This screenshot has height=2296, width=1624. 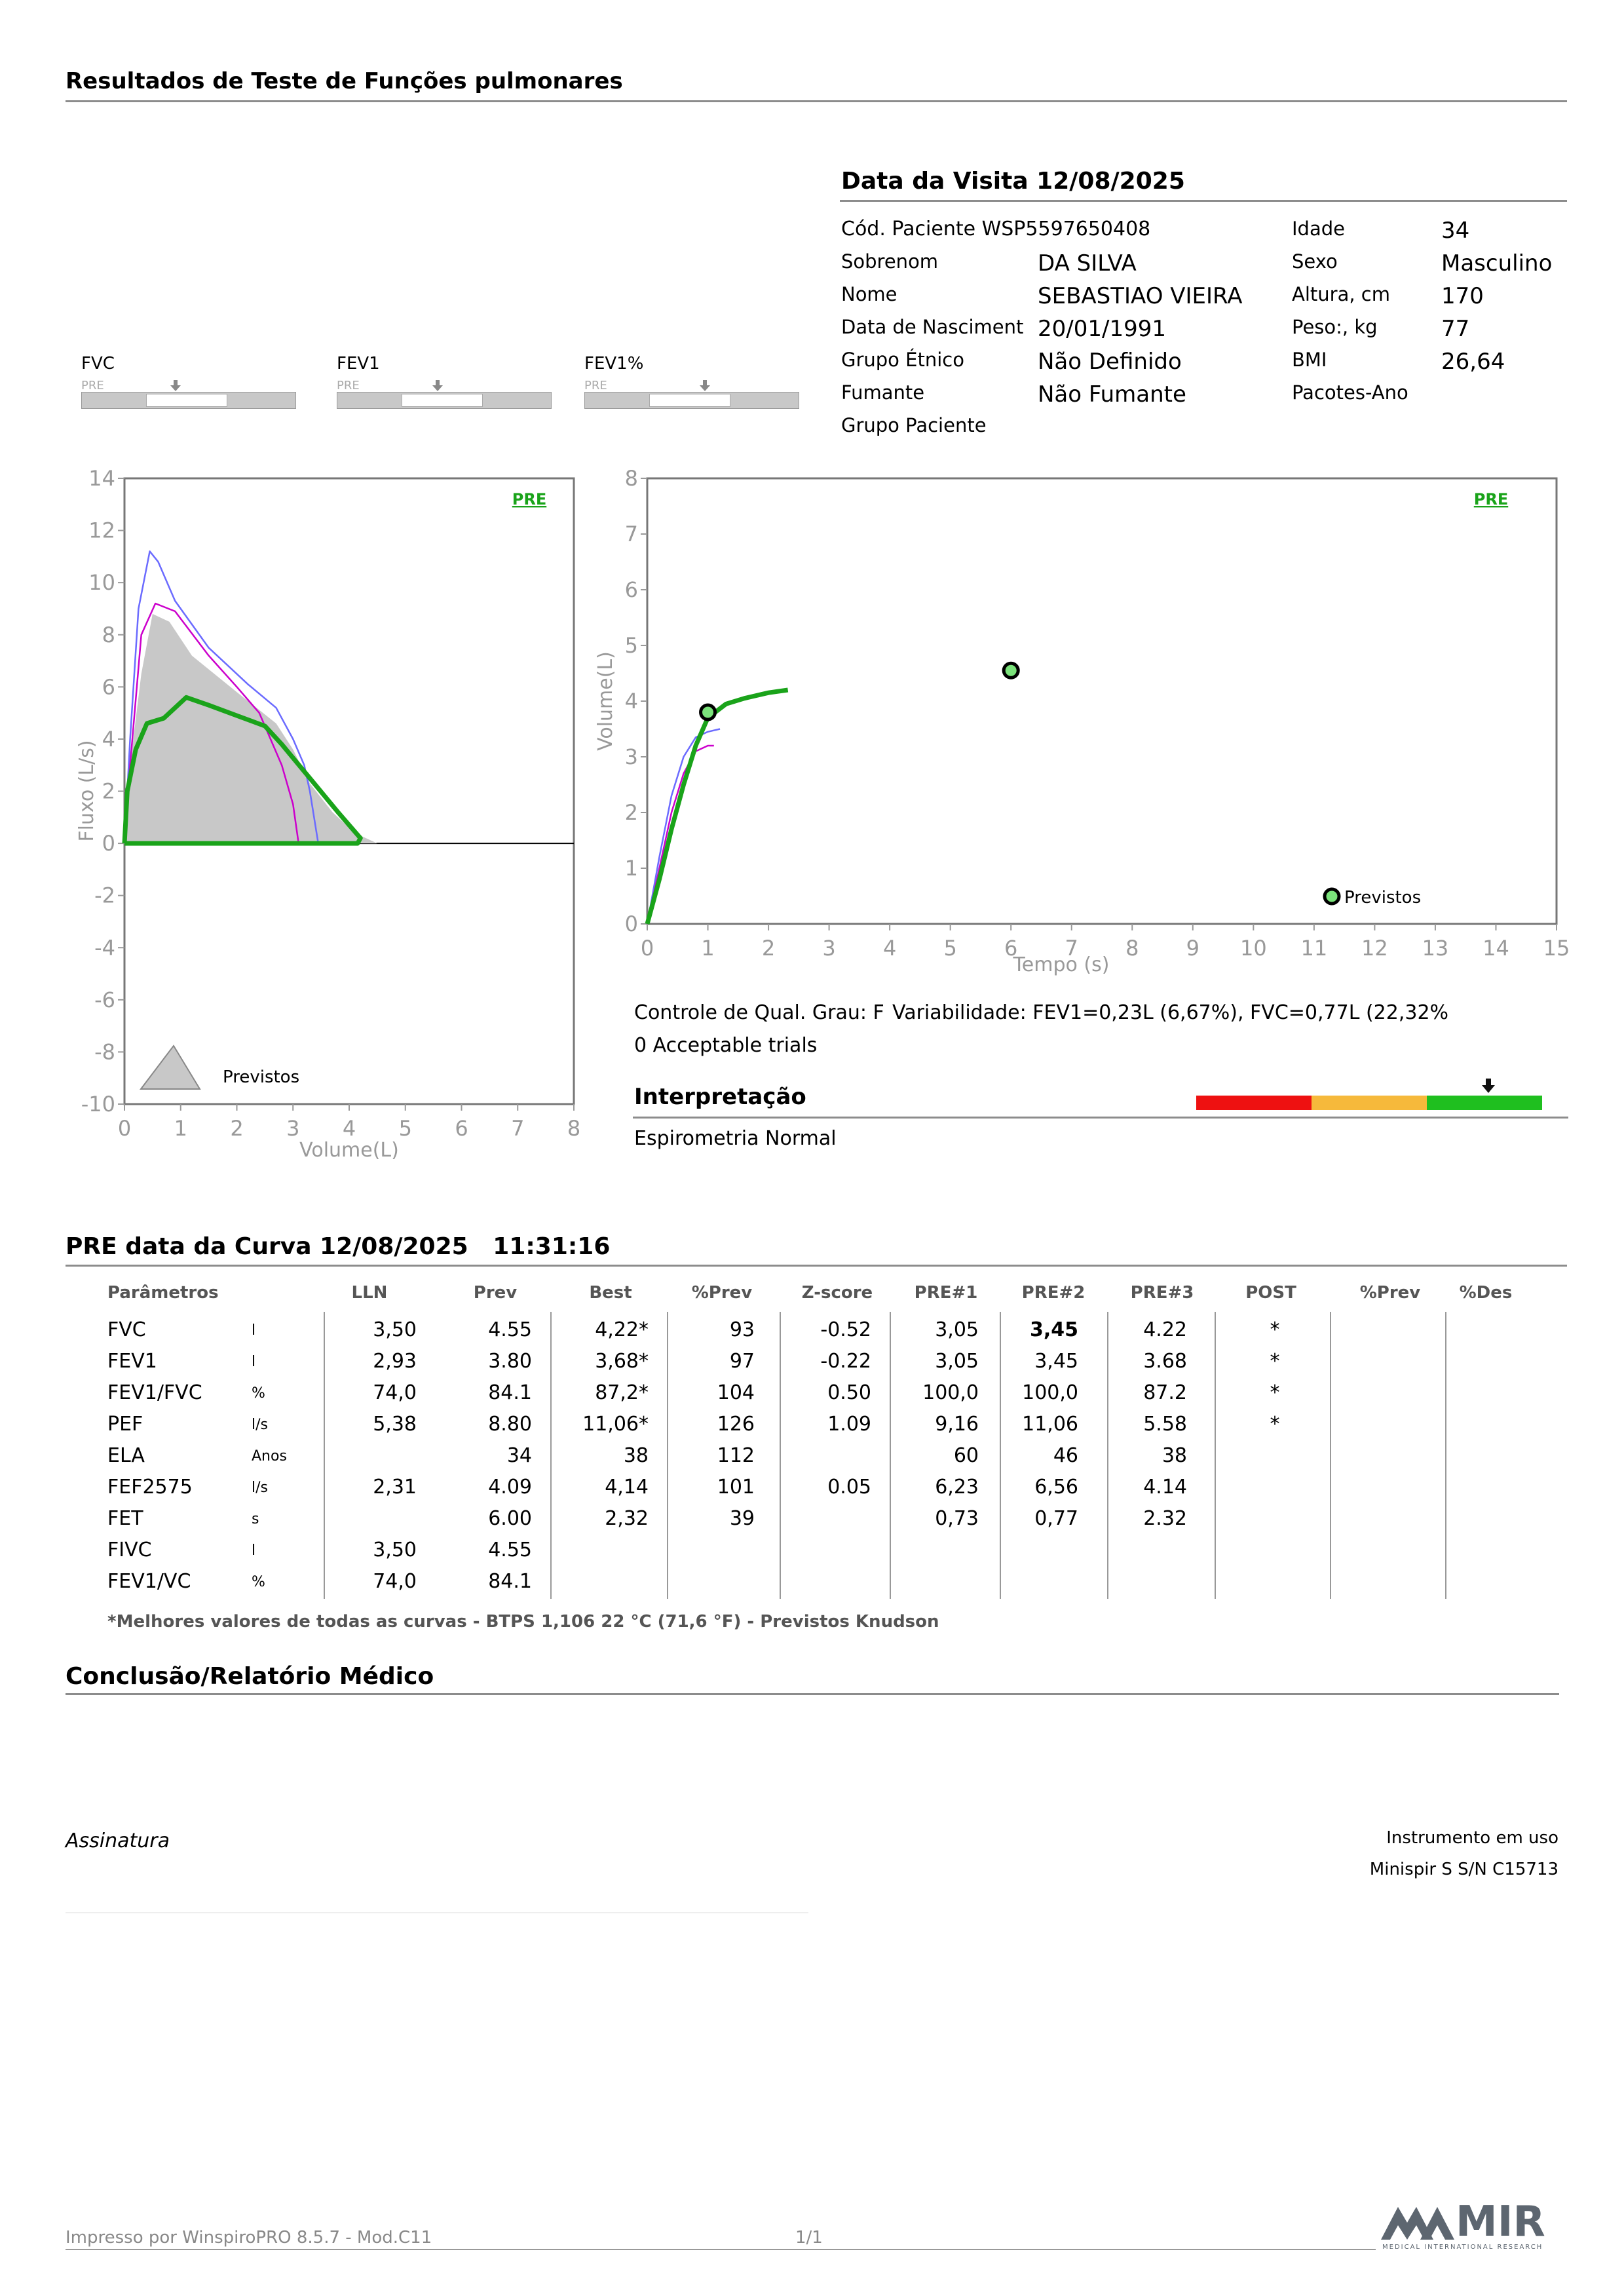 What do you see at coordinates (1463, 1869) in the screenshot?
I see `instrument-value: Minispir S S/N C15713` at bounding box center [1463, 1869].